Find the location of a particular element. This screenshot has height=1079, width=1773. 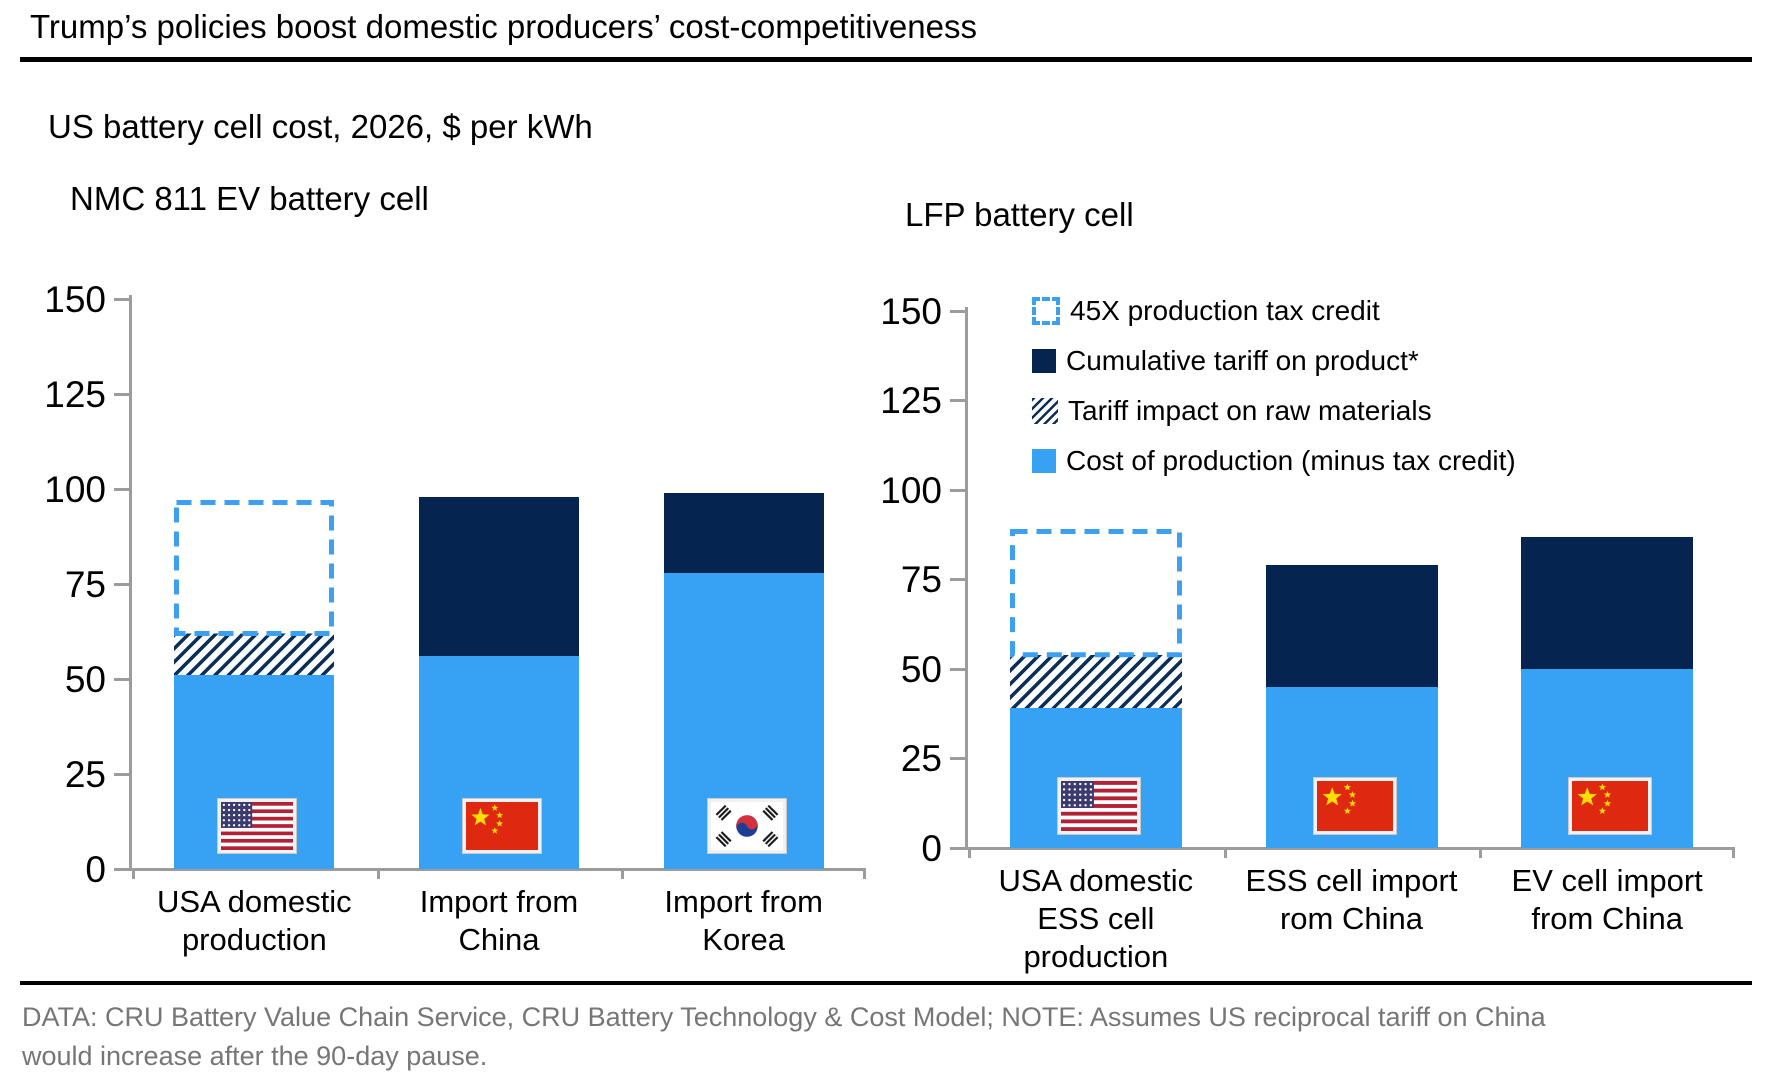

raw-materials-tariff-swatch-icon is located at coordinates (1045, 411).